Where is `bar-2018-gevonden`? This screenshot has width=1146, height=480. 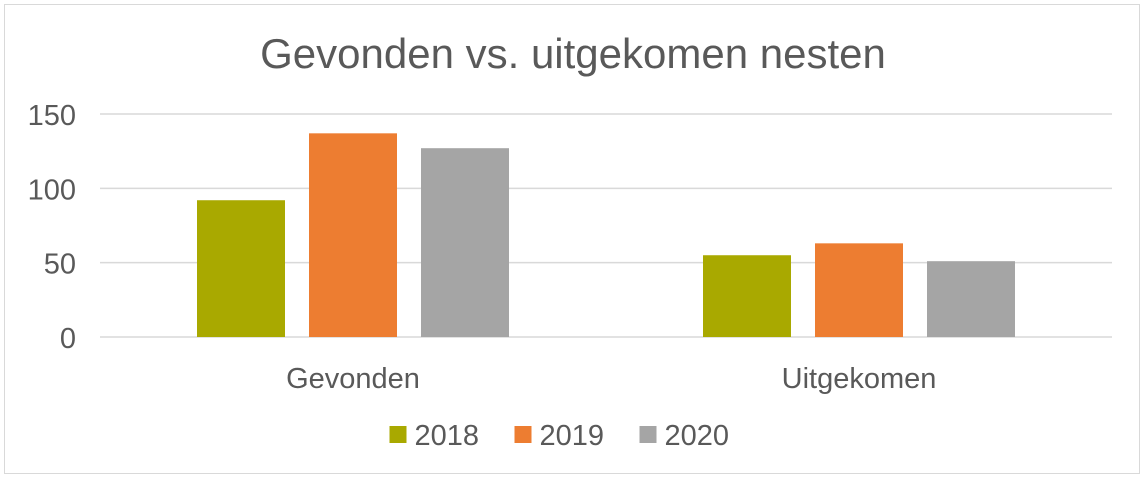 bar-2018-gevonden is located at coordinates (241, 268).